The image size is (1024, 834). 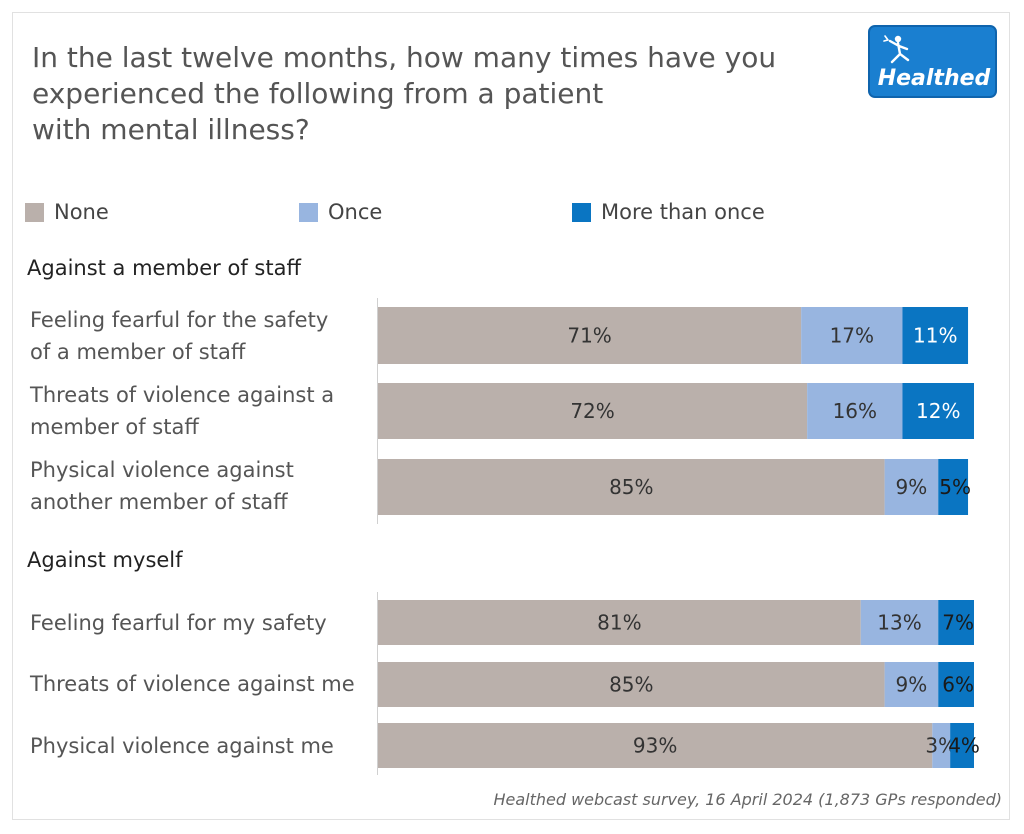 I want to click on row-label-fearful-me: Feeling fearful for my safety, so click(x=202, y=623).